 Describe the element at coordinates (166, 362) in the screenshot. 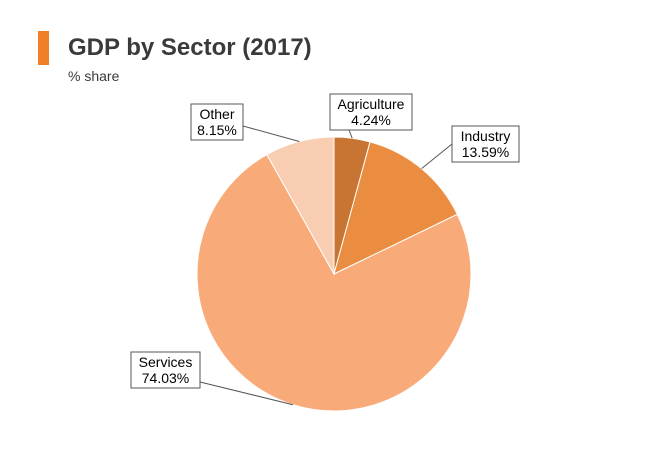

I see `pie-label-name: Services` at that location.